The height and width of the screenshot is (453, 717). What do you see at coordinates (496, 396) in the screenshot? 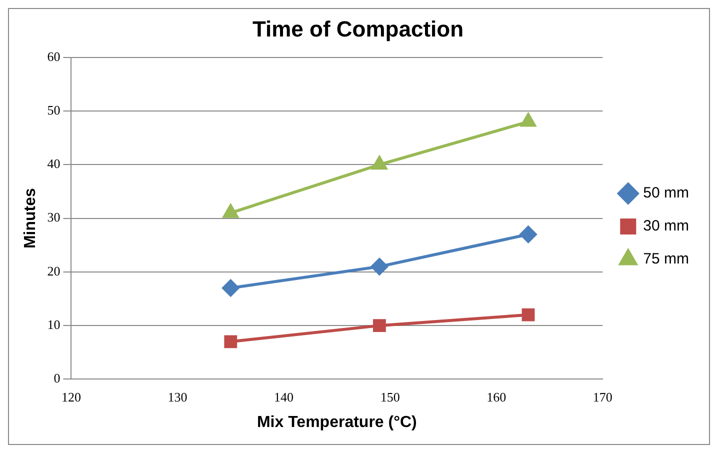
I see `x-tick-label: 160` at bounding box center [496, 396].